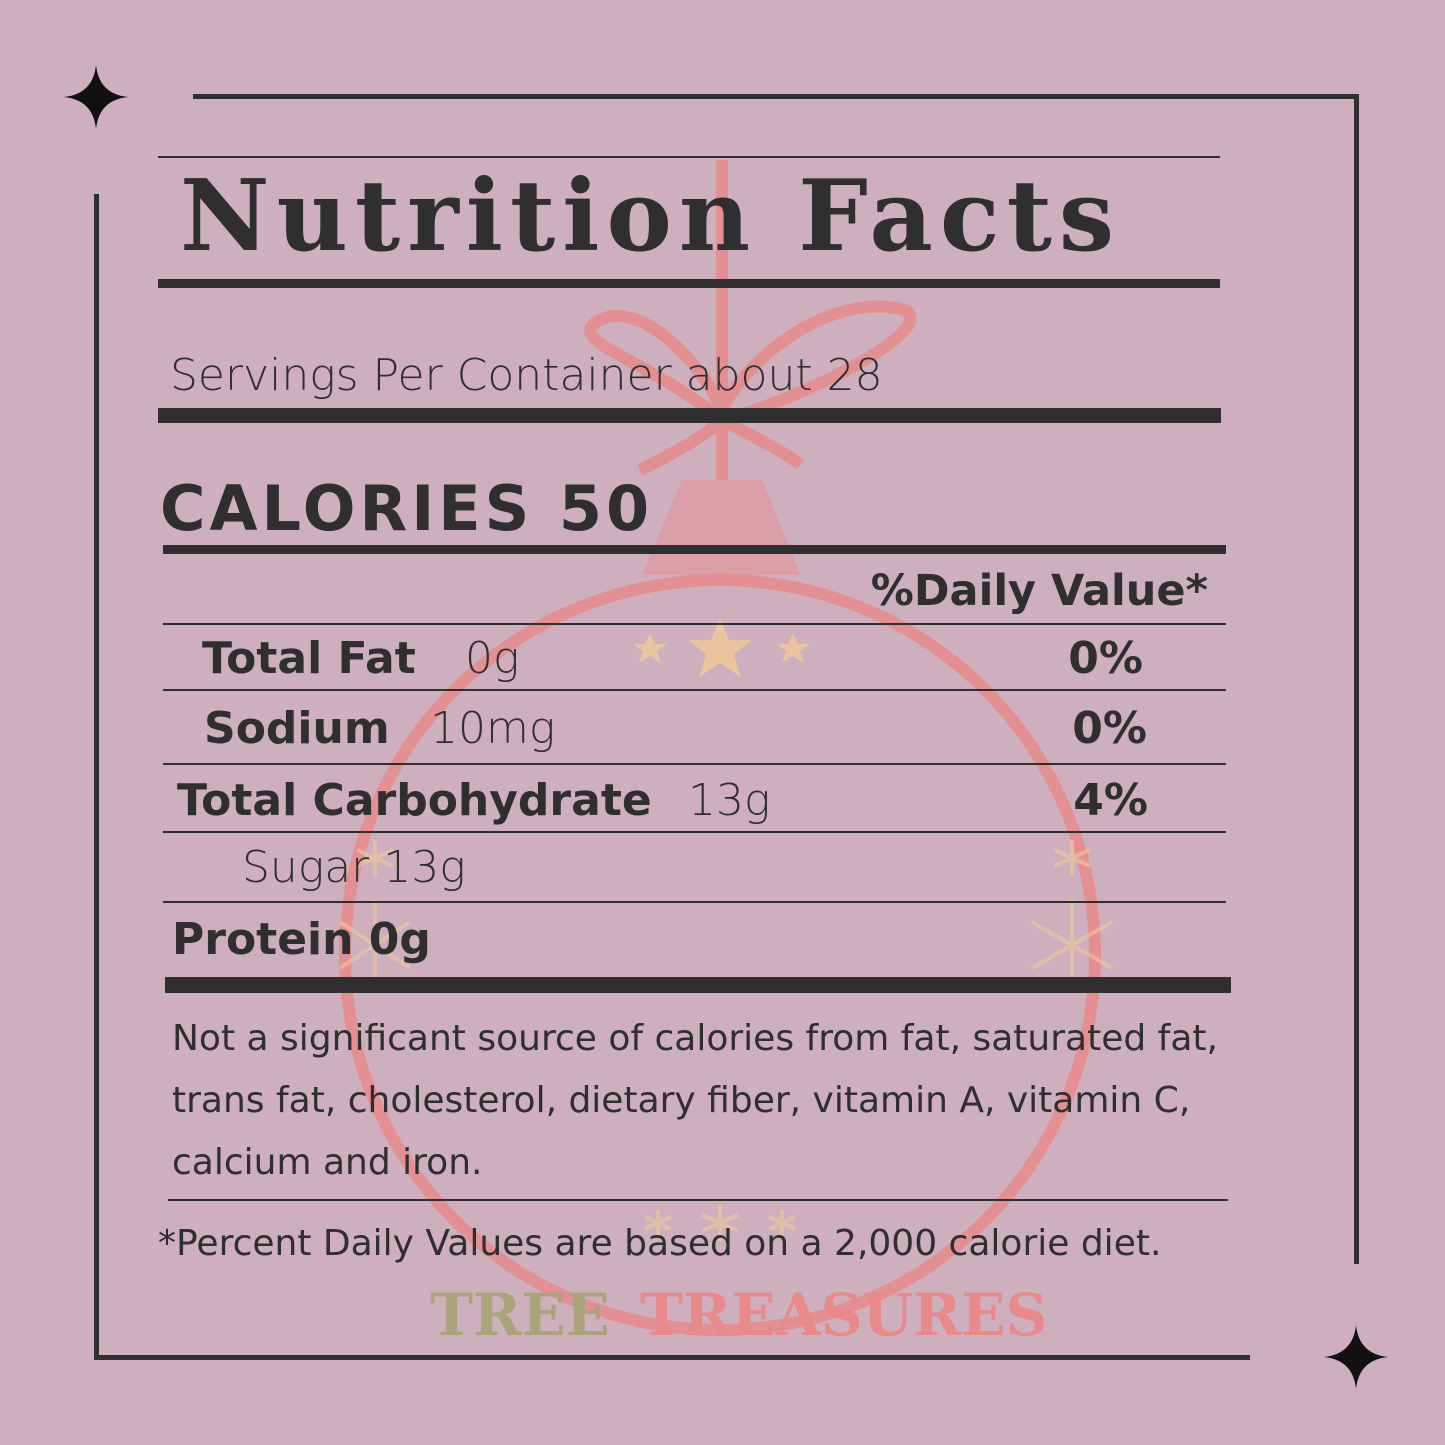  I want to click on protein-row: Protein 0g, so click(301, 939).